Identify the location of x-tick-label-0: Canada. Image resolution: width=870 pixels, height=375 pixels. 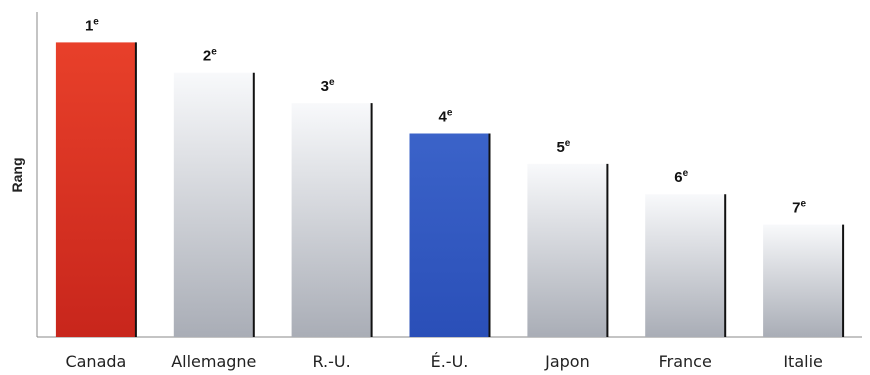
(95, 361).